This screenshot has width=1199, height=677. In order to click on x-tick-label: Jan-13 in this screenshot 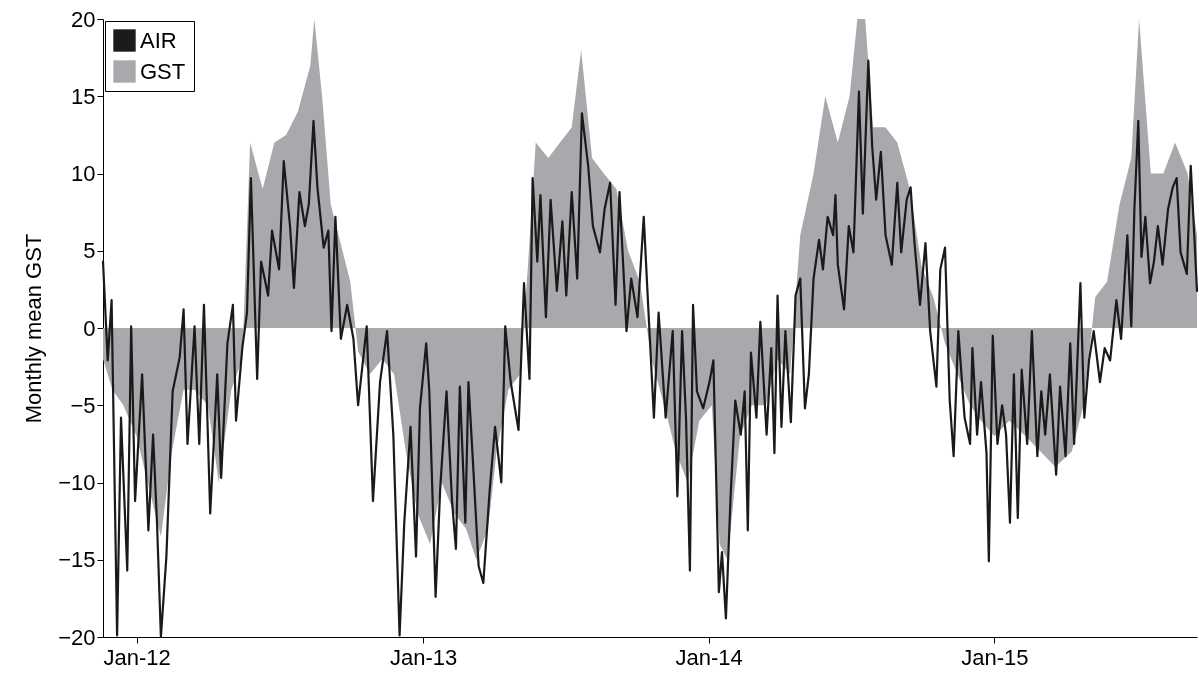, I will do `click(423, 657)`.